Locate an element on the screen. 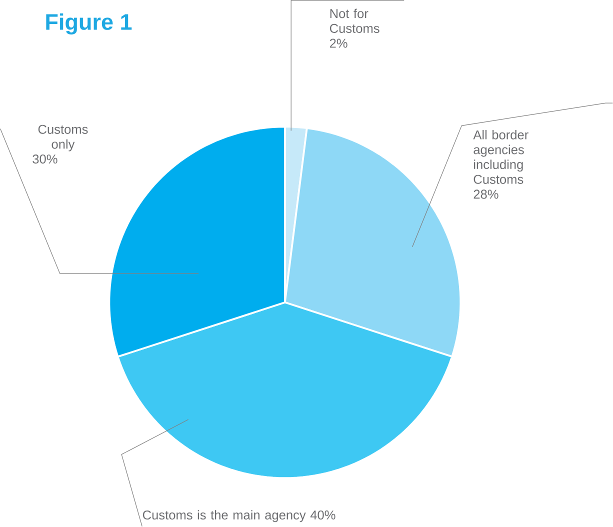  slice-label: Customs is the main agency is located at coordinates (224, 516).